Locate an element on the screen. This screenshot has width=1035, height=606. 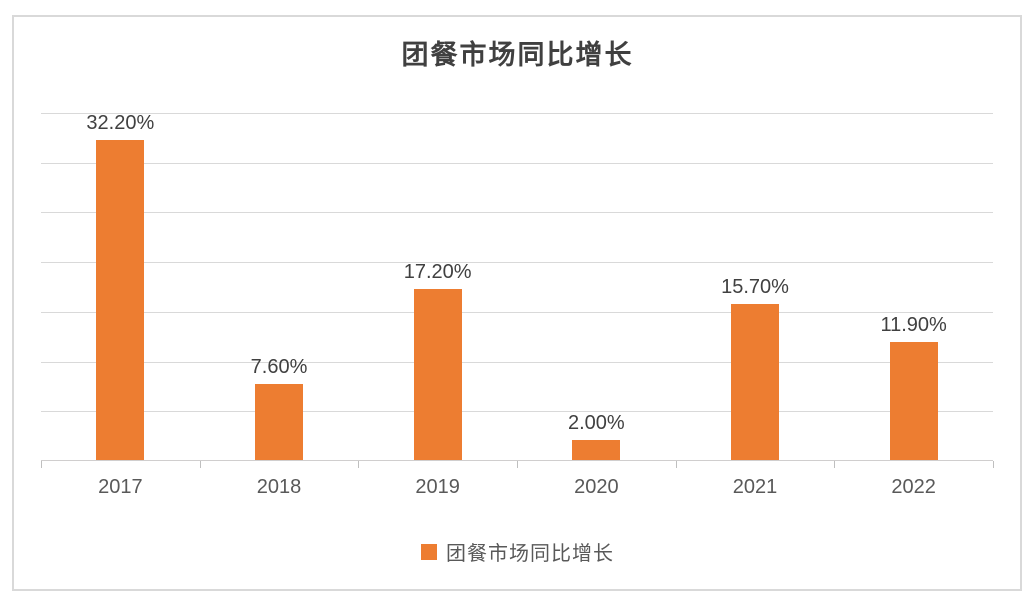
legend-swatch-icon is located at coordinates (429, 551).